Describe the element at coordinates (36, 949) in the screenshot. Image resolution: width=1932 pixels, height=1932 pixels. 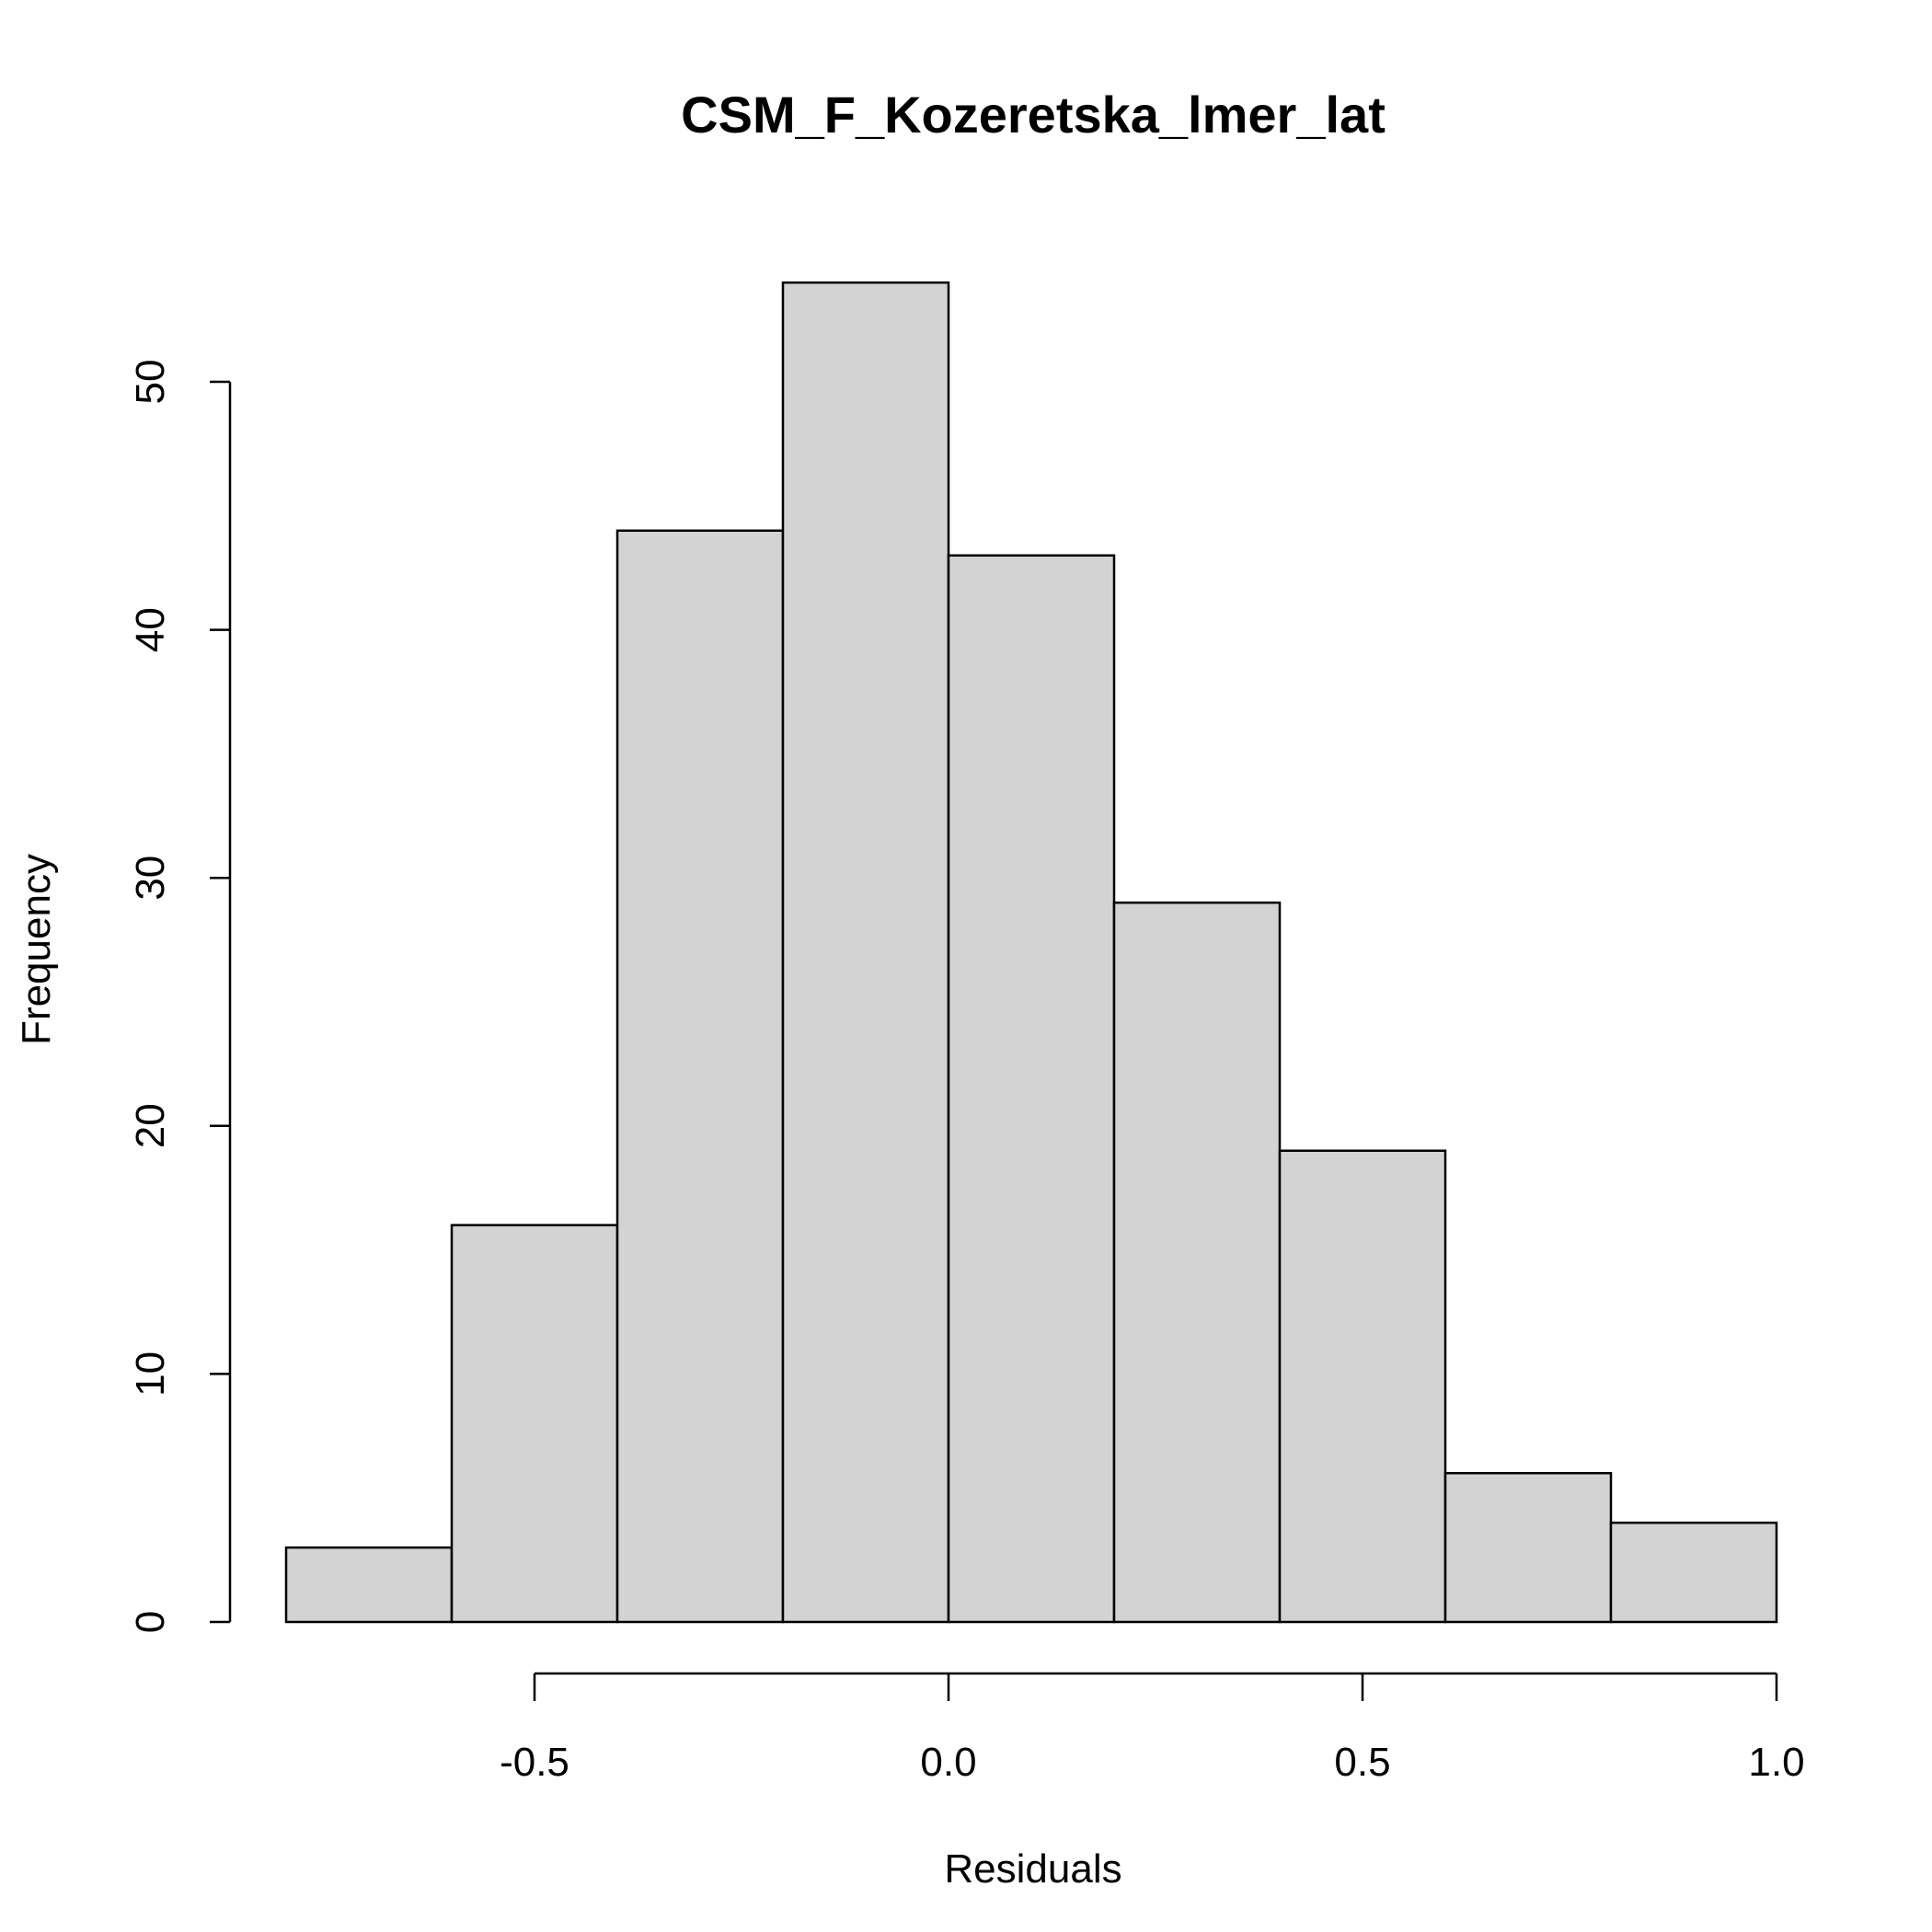
I see `y-axis-label: Frequency` at that location.